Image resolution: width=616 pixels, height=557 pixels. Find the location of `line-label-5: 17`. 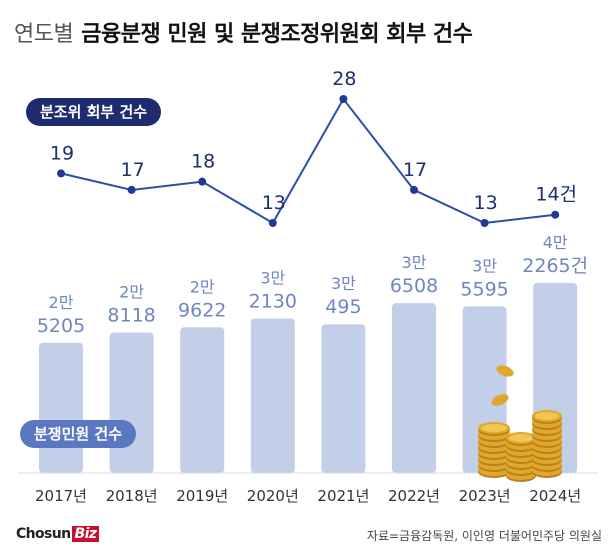

line-label-5: 17 is located at coordinates (415, 170).